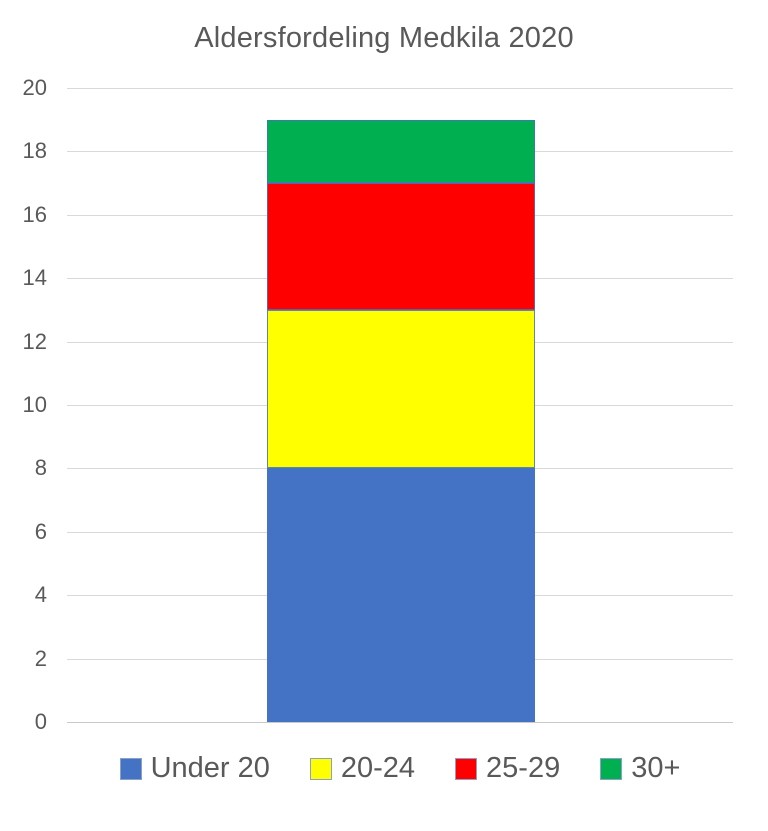 The width and height of the screenshot is (768, 831). I want to click on legend-label: 25-29, so click(523, 768).